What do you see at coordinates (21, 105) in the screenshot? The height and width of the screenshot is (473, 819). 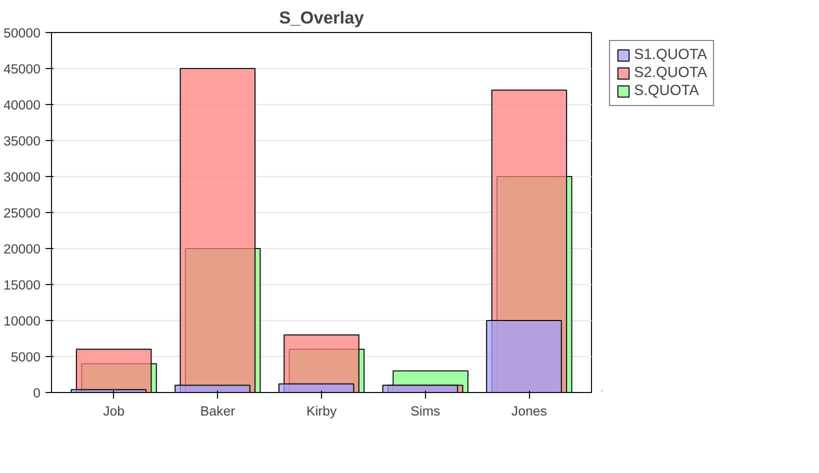 I see `y-tick-label: 40000` at bounding box center [21, 105].